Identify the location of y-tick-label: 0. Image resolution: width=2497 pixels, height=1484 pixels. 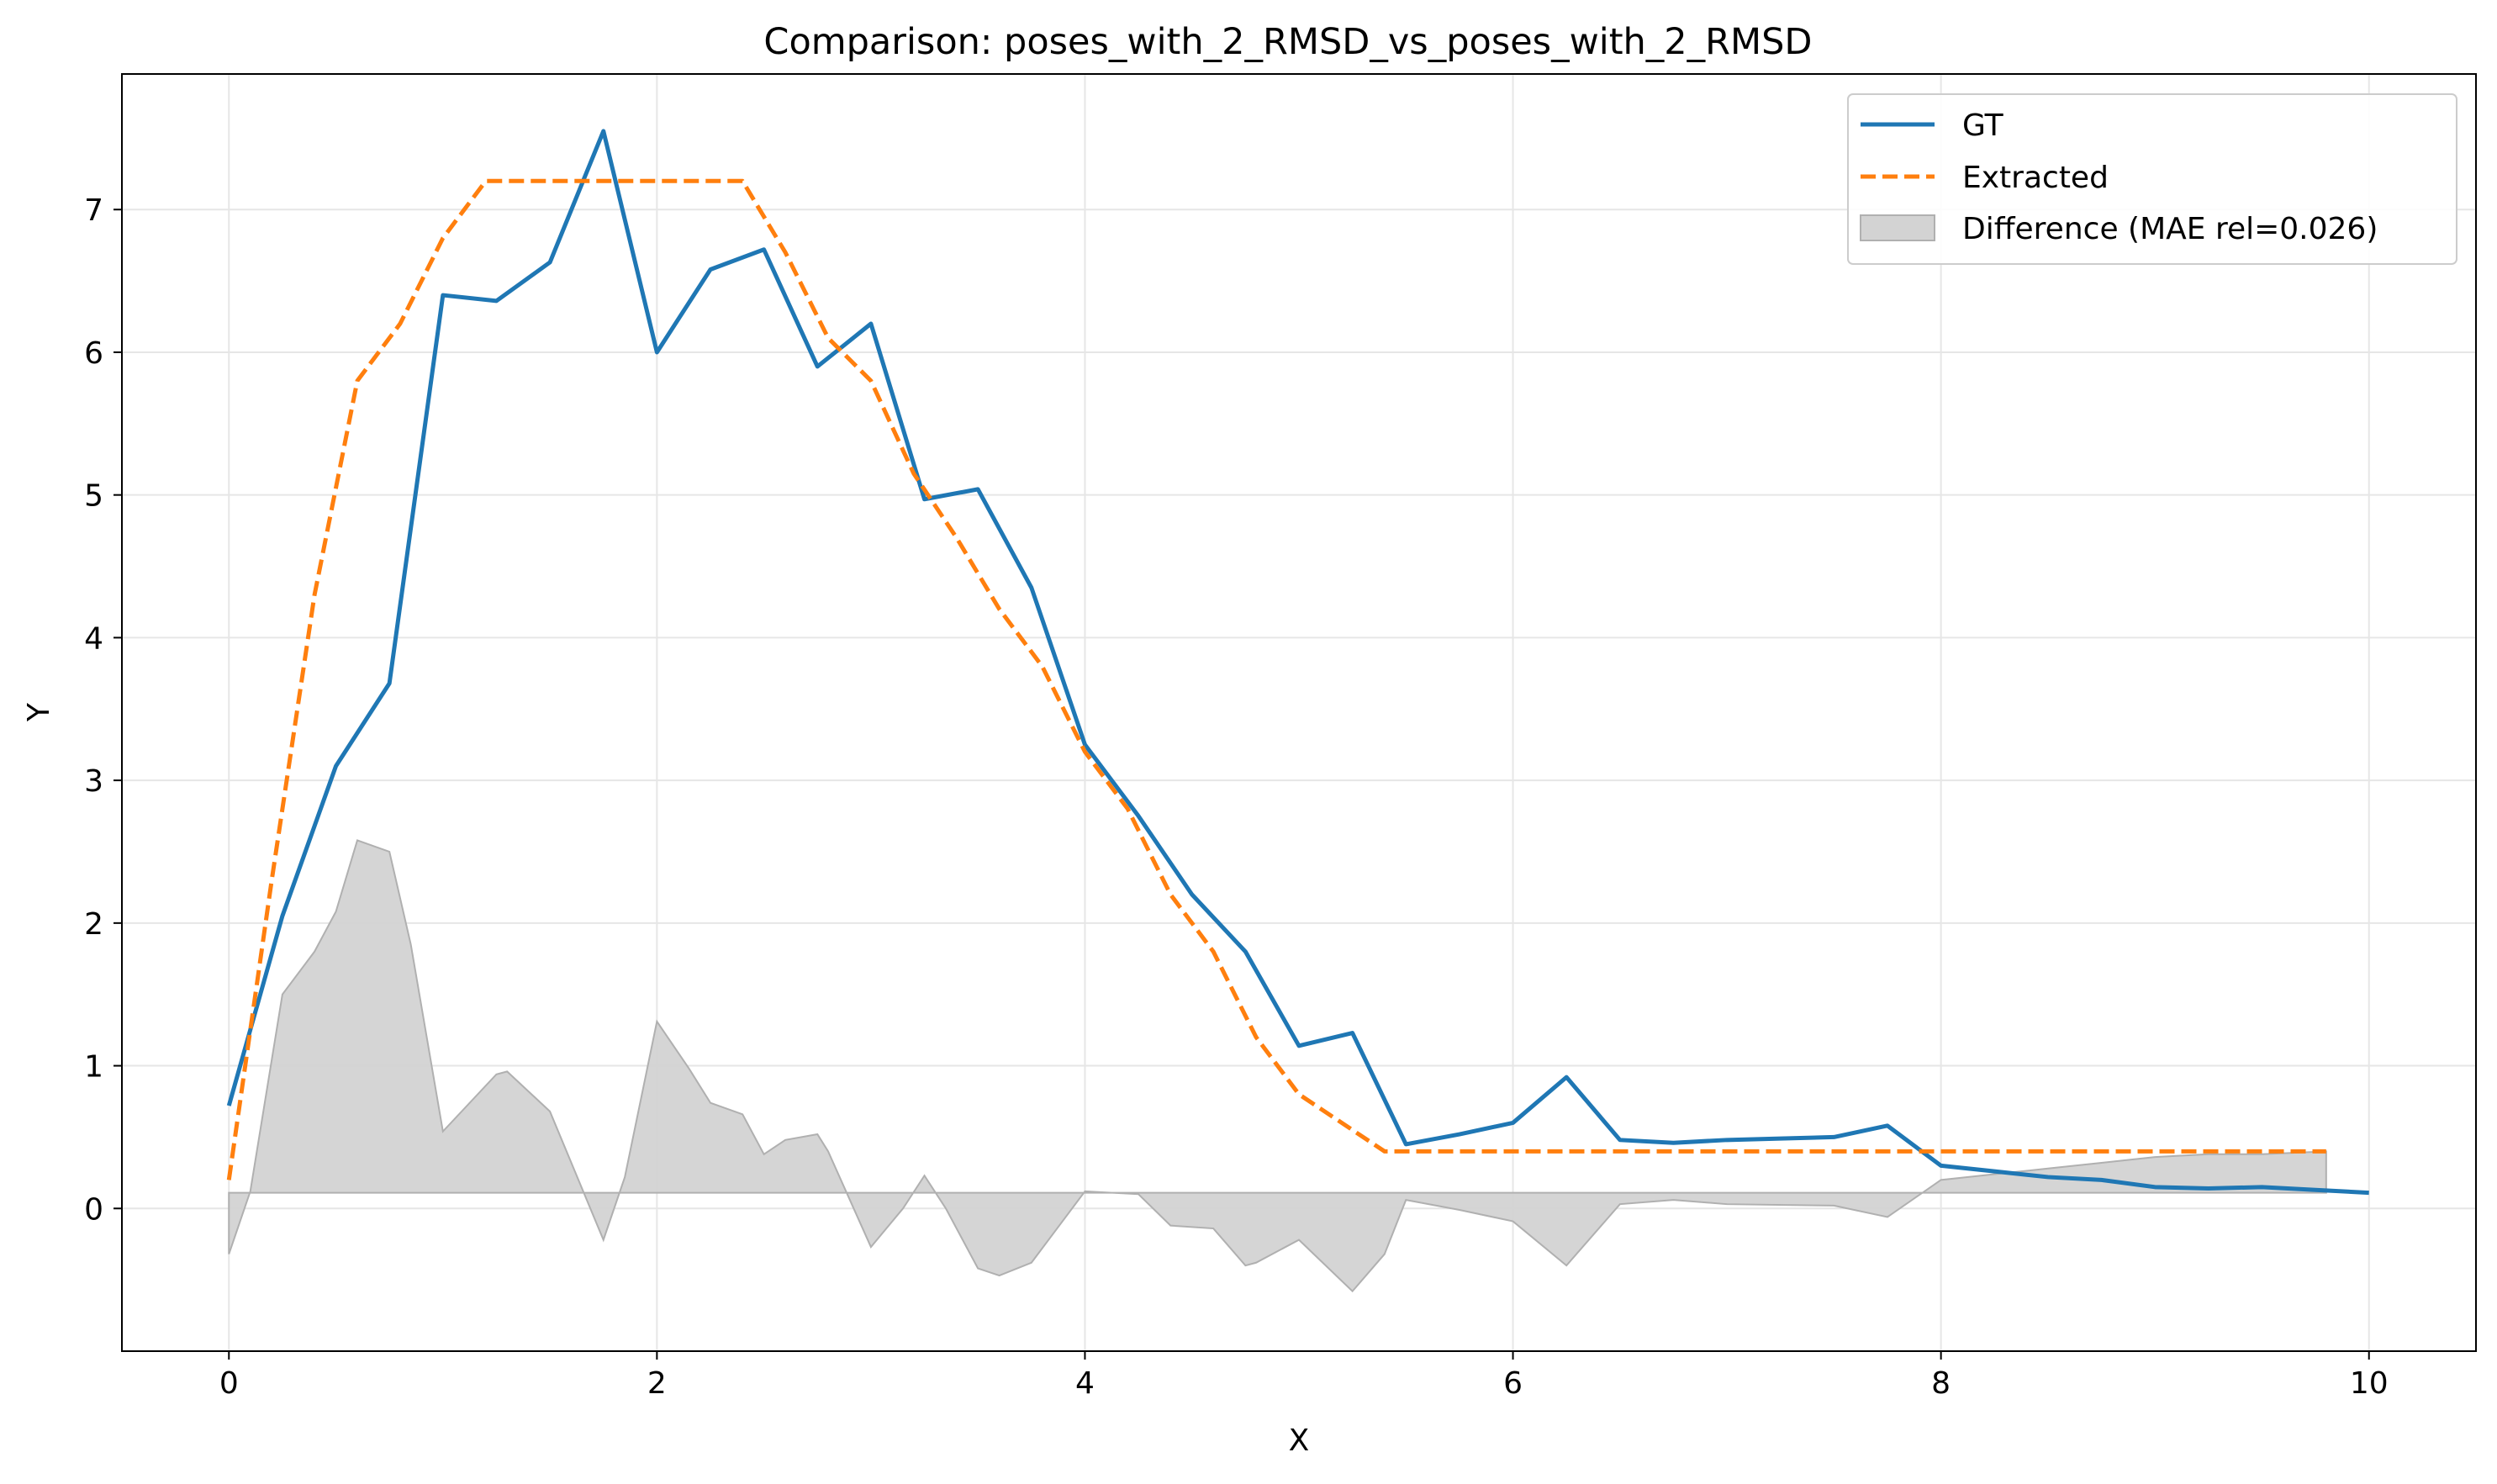
(93, 1209).